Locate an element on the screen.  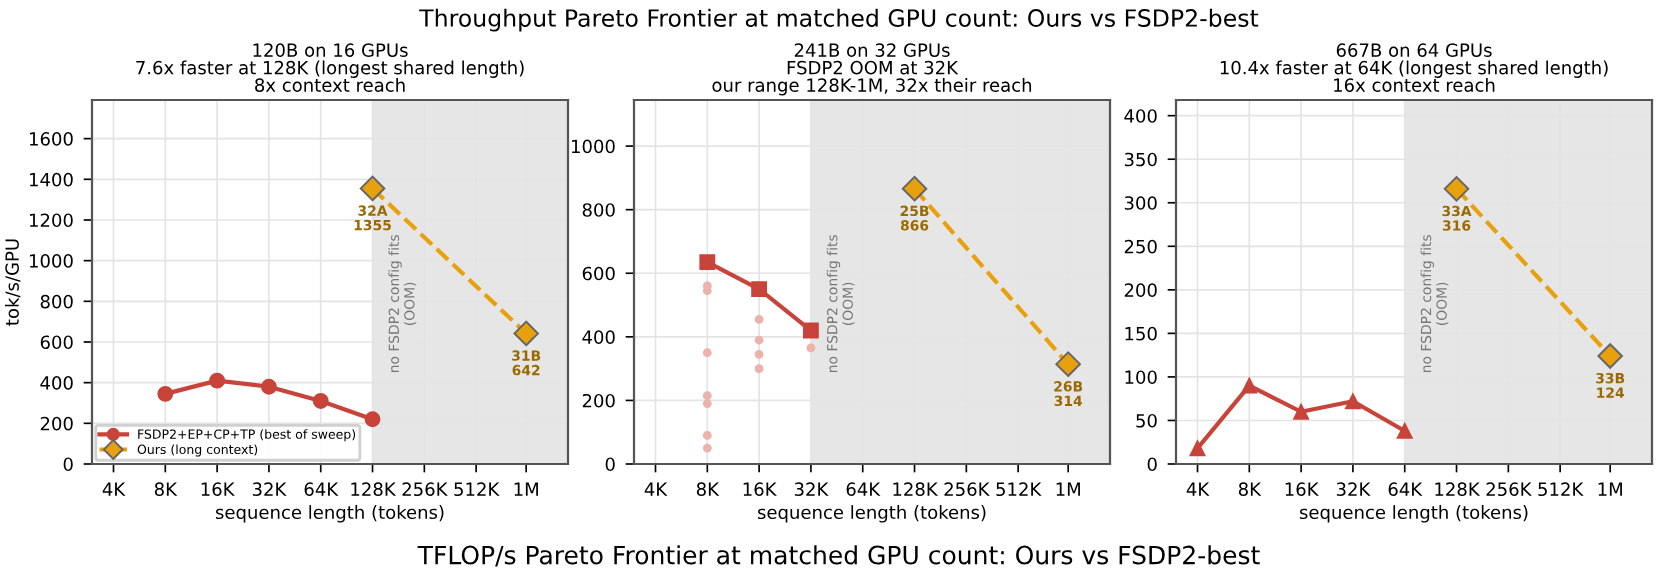
y-tick-label: 1200 is located at coordinates (51, 220).